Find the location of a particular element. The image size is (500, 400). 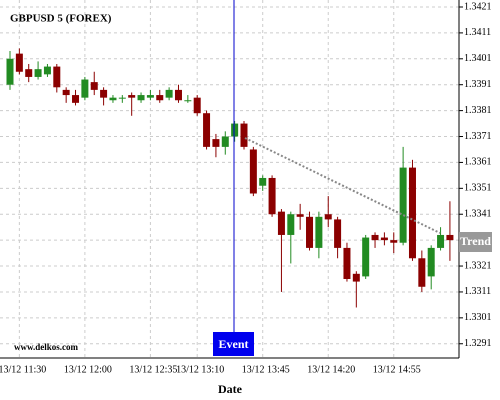

x-axis-label: Date is located at coordinates (230, 389).